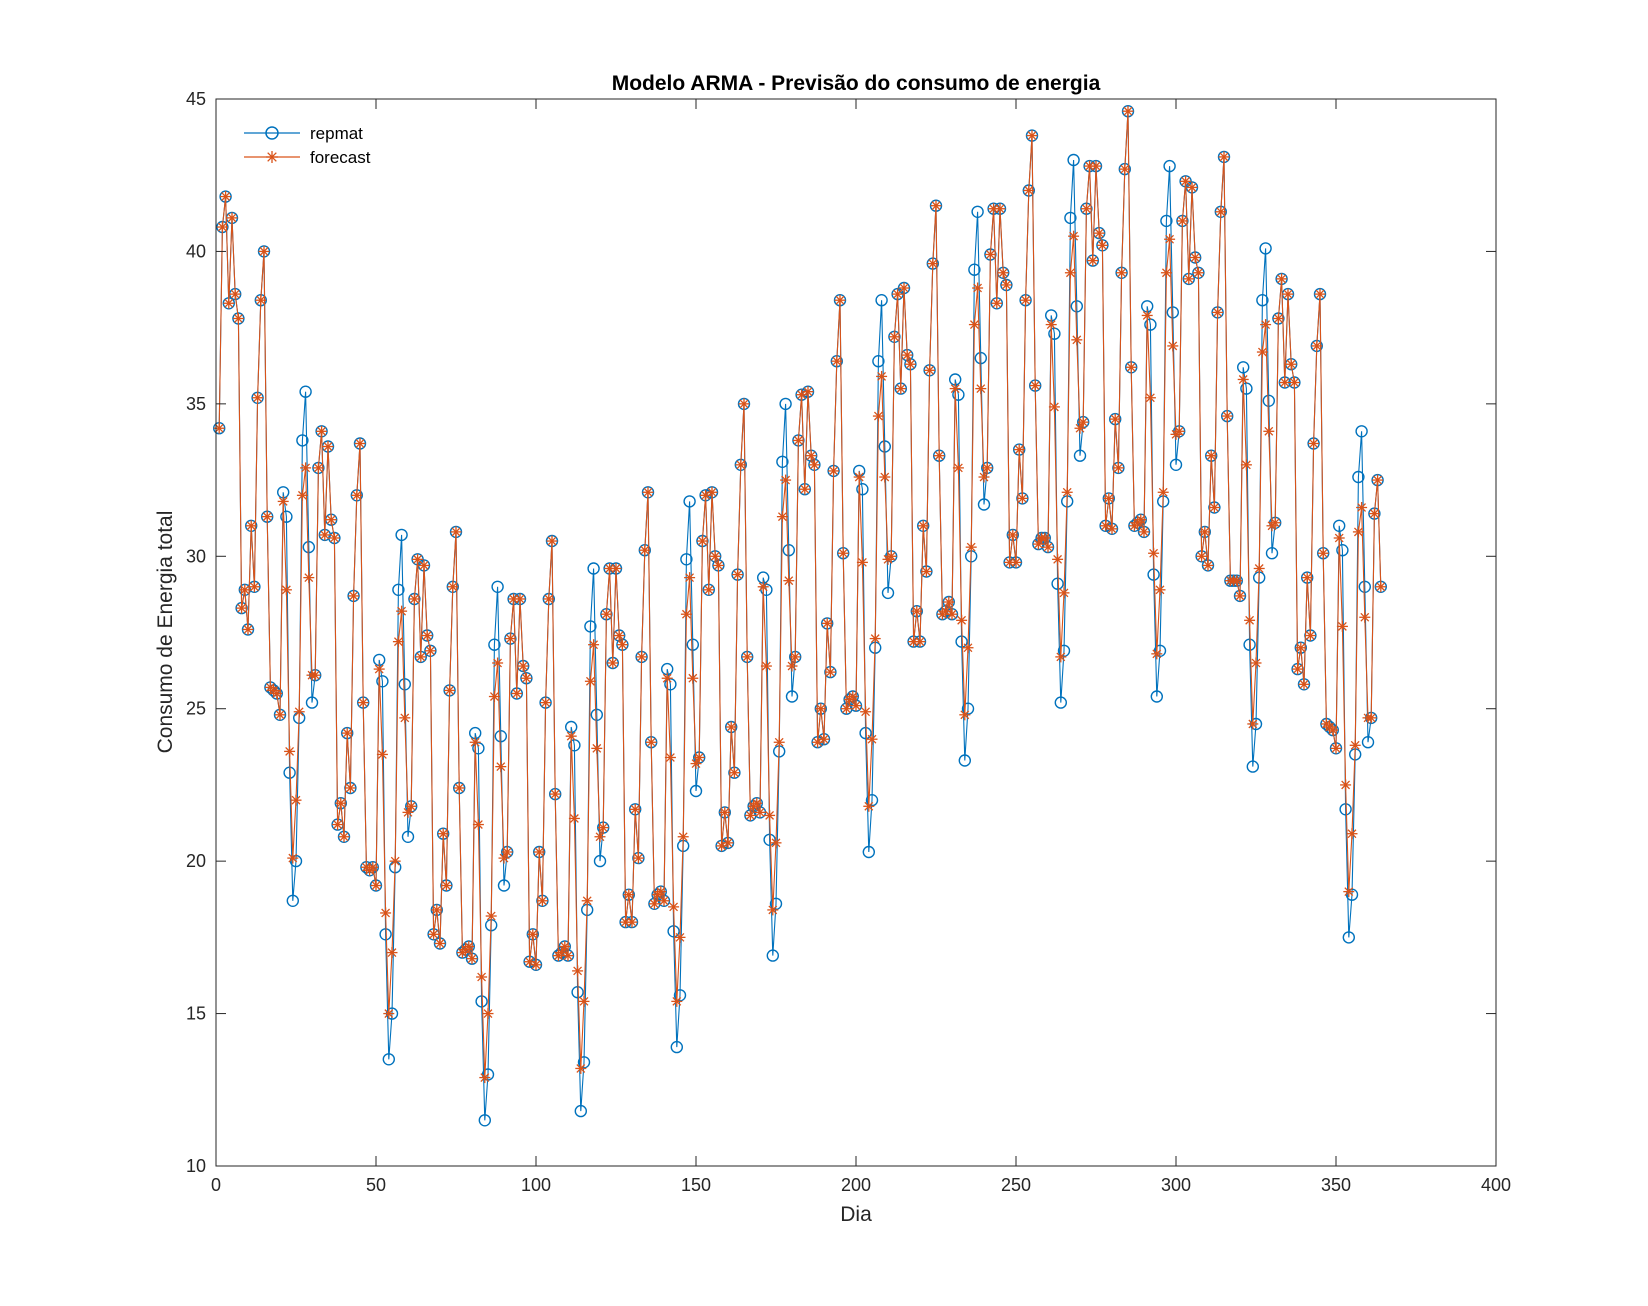 The height and width of the screenshot is (1306, 1648). What do you see at coordinates (336, 133) in the screenshot?
I see `legend-text-repmat: repmat` at bounding box center [336, 133].